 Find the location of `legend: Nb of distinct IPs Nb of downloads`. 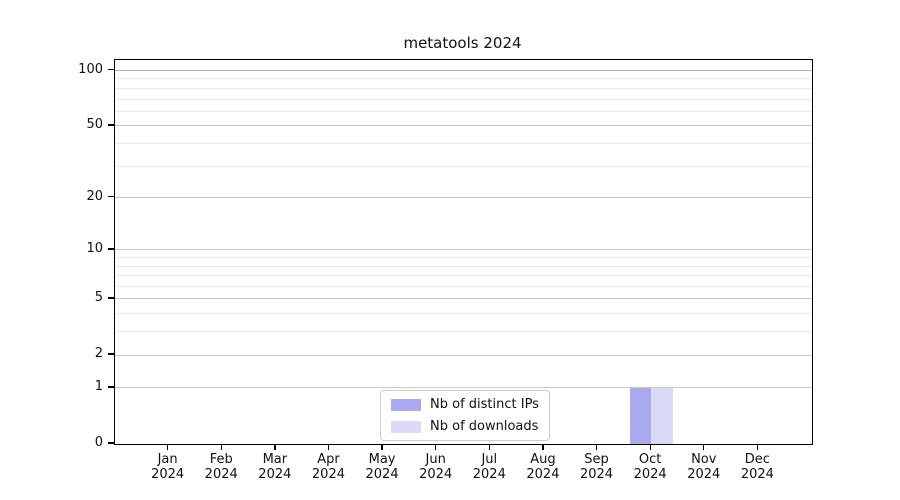

legend: Nb of distinct IPs Nb of downloads is located at coordinates (465, 415).